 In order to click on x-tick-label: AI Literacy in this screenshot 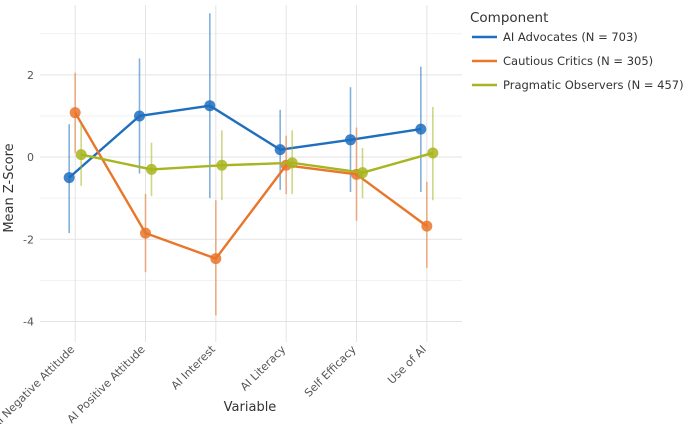, I will do `click(263, 368)`.